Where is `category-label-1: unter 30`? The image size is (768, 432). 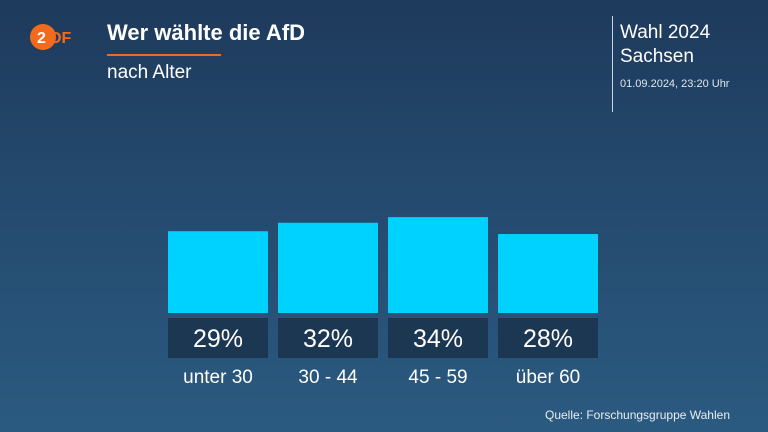
category-label-1: unter 30 is located at coordinates (218, 377).